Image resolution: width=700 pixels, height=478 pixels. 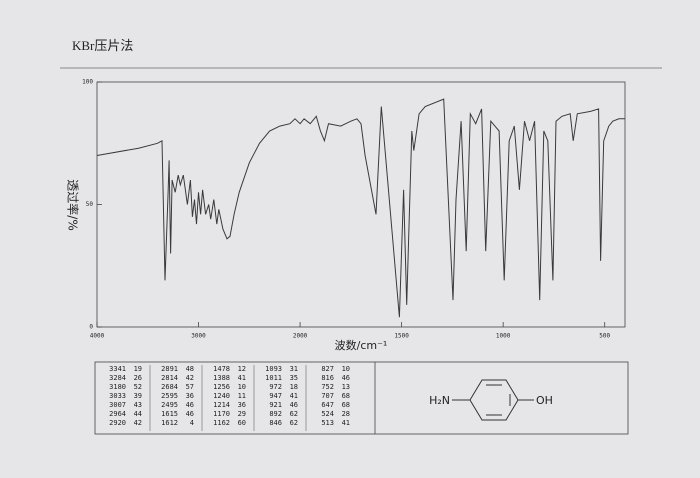 What do you see at coordinates (221, 369) in the screenshot?
I see `peak-wavenumber: 1478` at bounding box center [221, 369].